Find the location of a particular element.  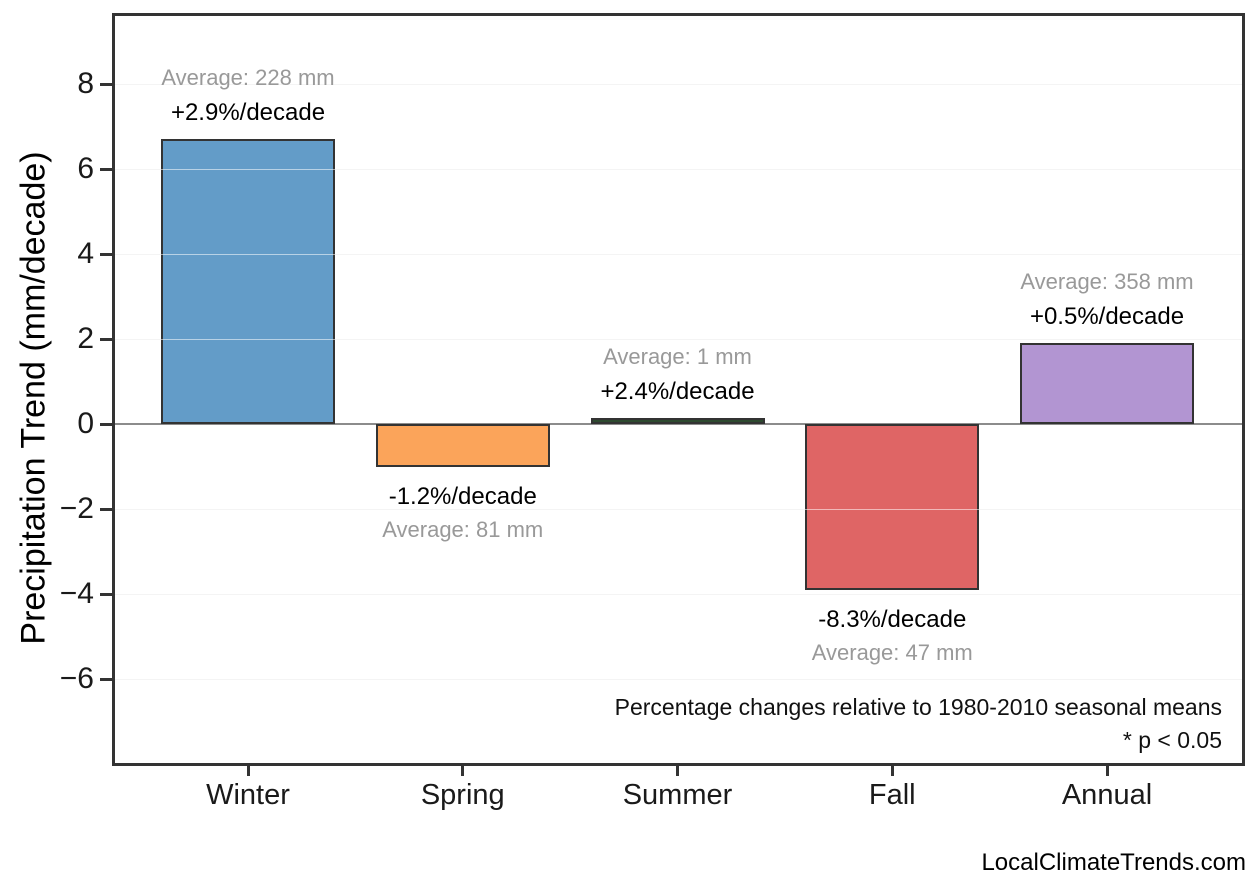

y-tick-label: −2 is located at coordinates (76, 508).